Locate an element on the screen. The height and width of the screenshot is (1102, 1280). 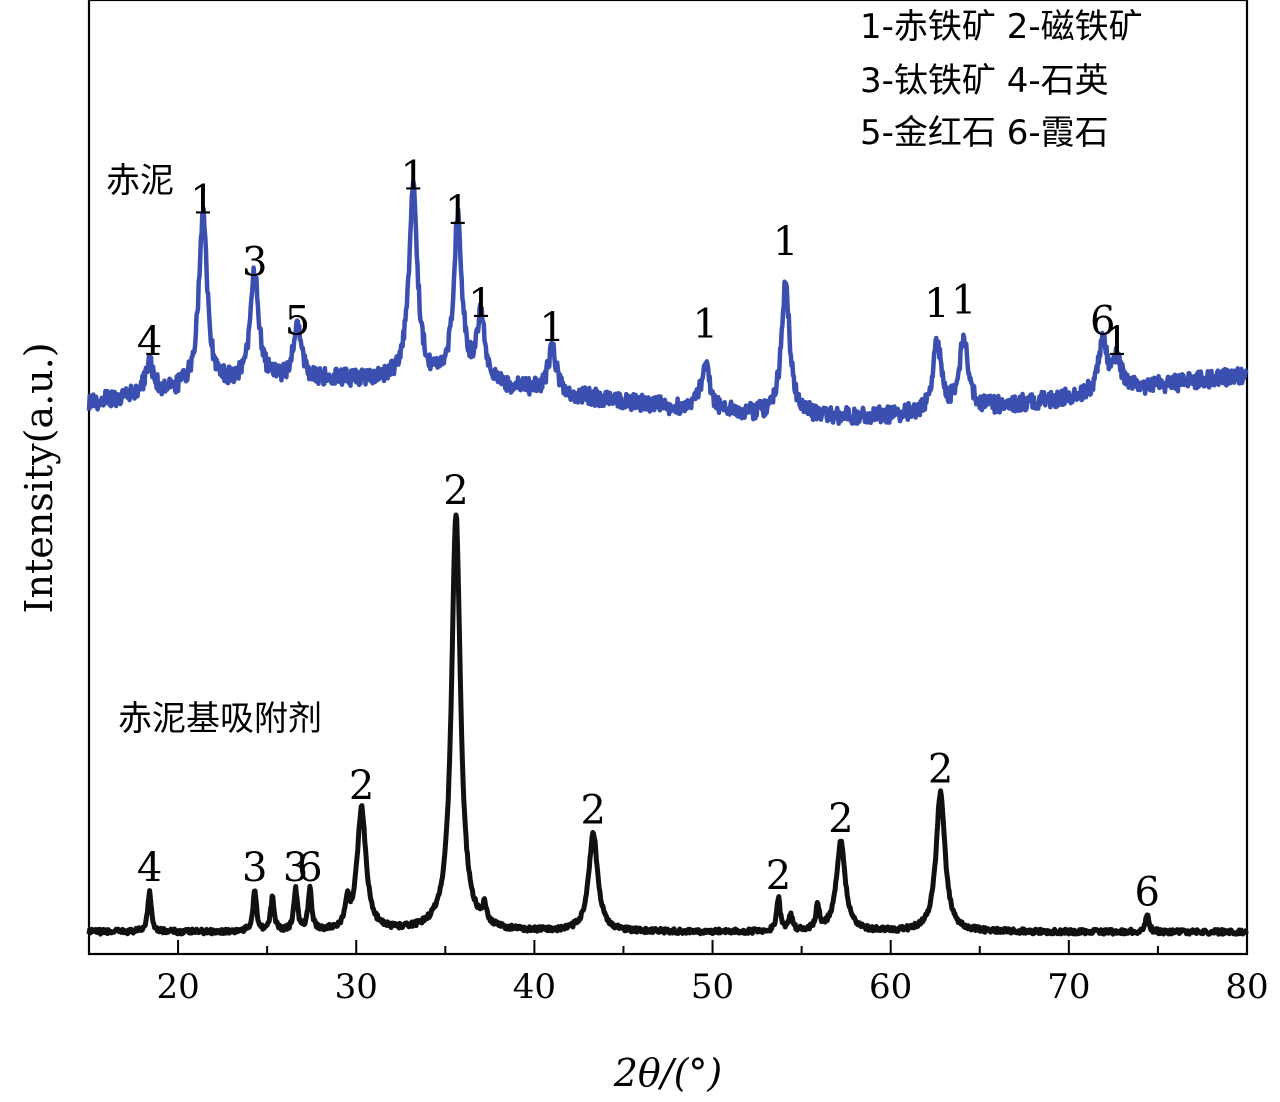
x-tick-label: 20 is located at coordinates (177, 987).